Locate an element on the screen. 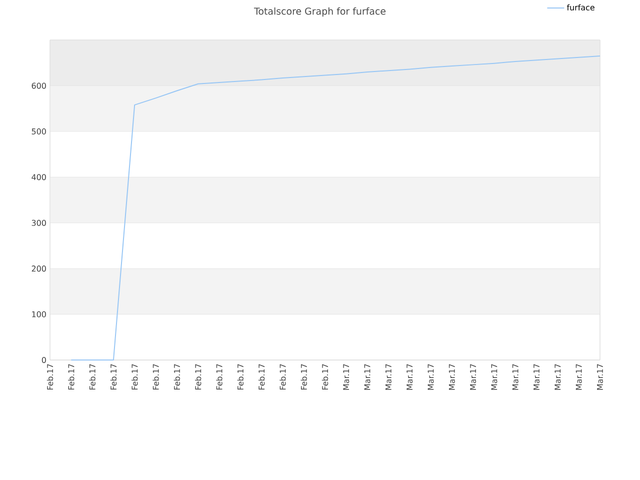 This screenshot has width=640, height=480. chart-title: Totalscore Graph for furface is located at coordinates (320, 12).